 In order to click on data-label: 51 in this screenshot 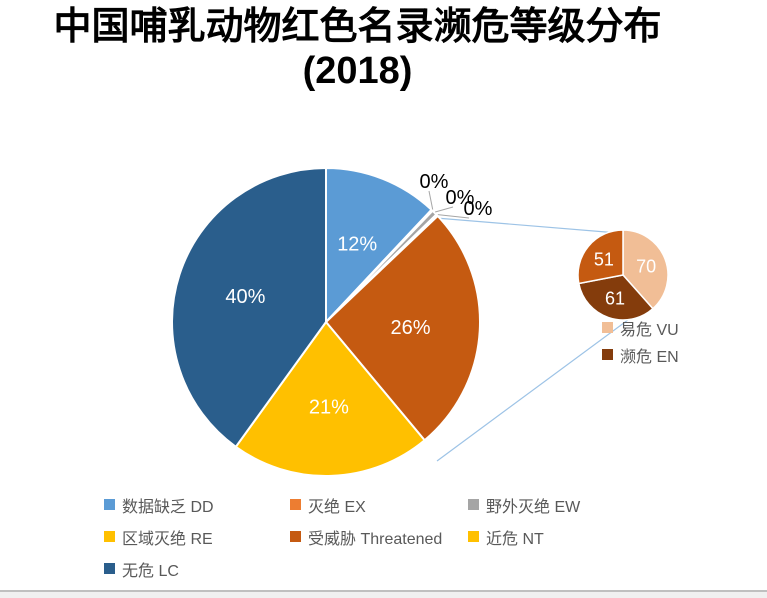, I will do `click(604, 260)`.